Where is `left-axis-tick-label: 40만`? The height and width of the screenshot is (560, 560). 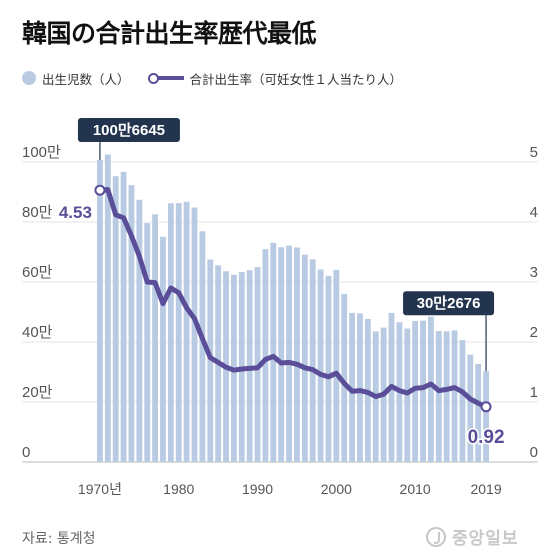
left-axis-tick-label: 40만 is located at coordinates (37, 332).